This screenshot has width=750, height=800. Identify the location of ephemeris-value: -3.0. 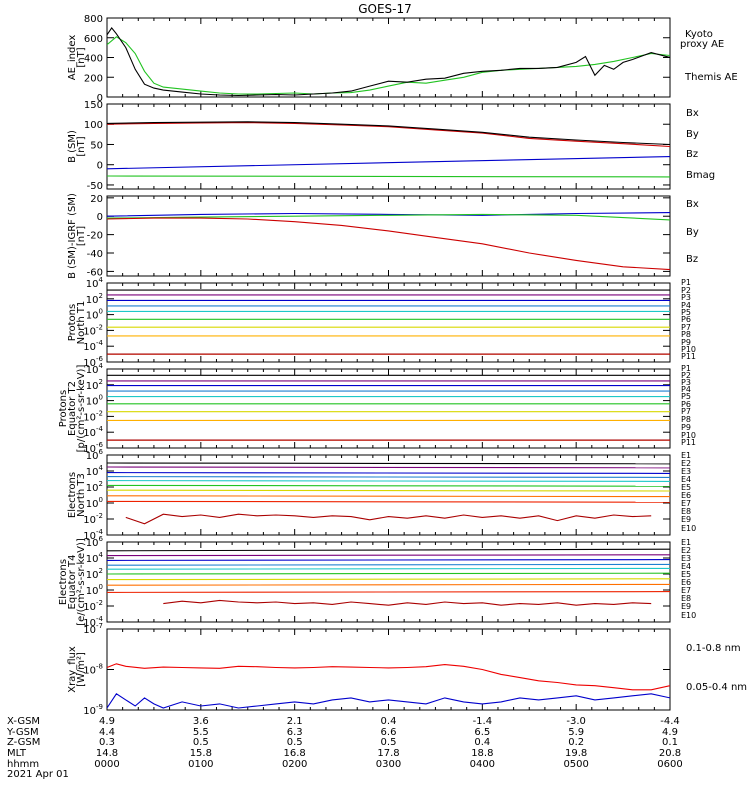
(576, 721).